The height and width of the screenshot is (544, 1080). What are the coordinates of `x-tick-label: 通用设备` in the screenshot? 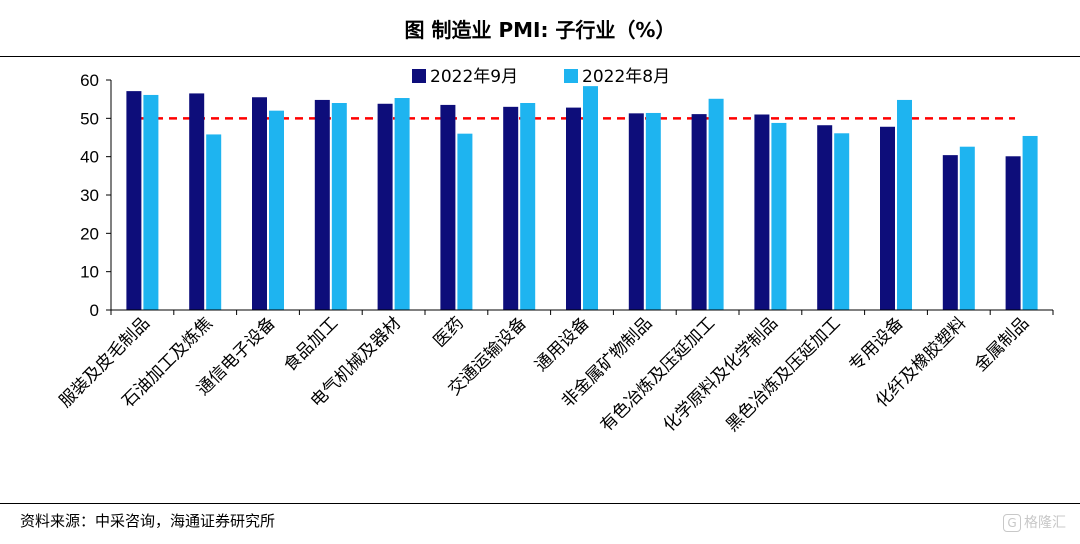 It's located at (562, 344).